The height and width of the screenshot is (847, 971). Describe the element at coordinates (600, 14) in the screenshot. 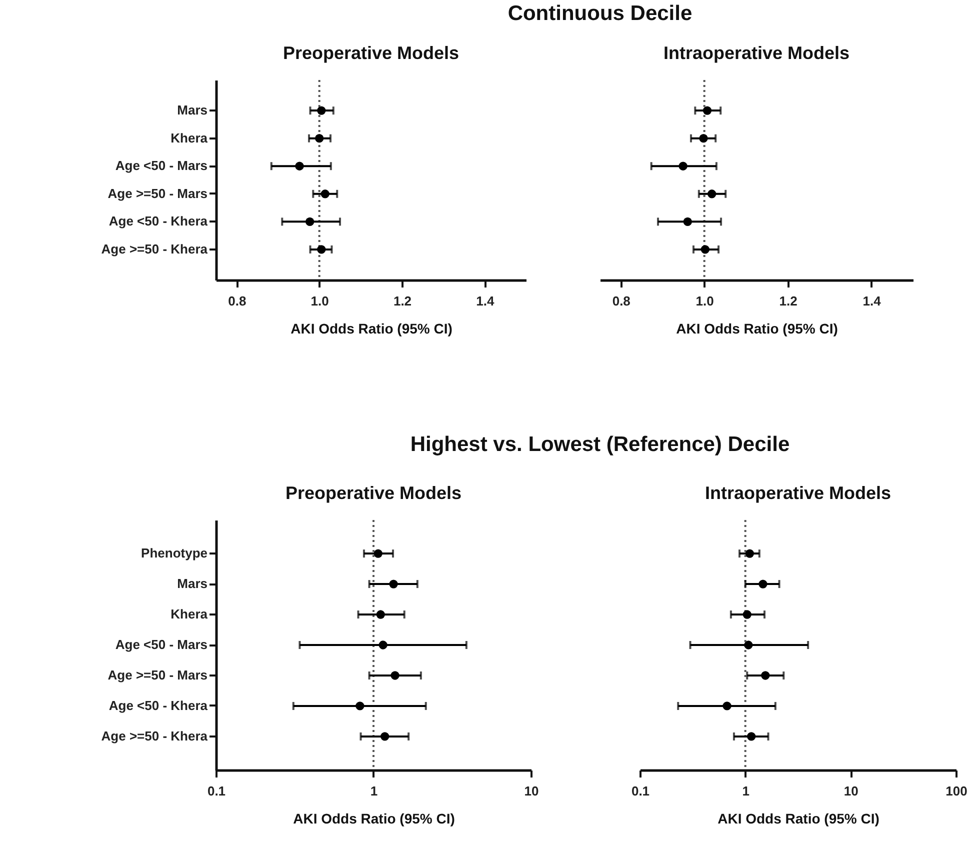

I see `text: Continuous Decile` at that location.